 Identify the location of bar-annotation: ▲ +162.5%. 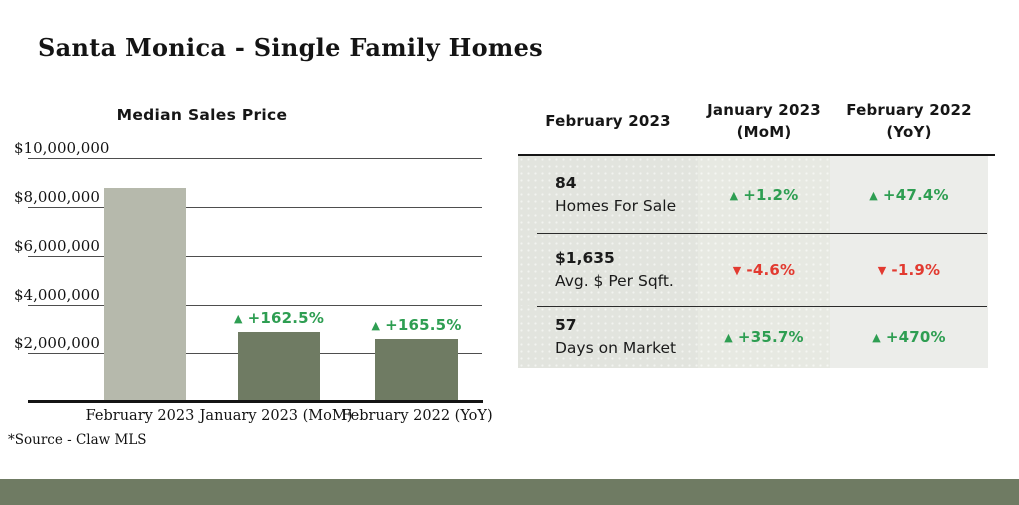
(279, 318).